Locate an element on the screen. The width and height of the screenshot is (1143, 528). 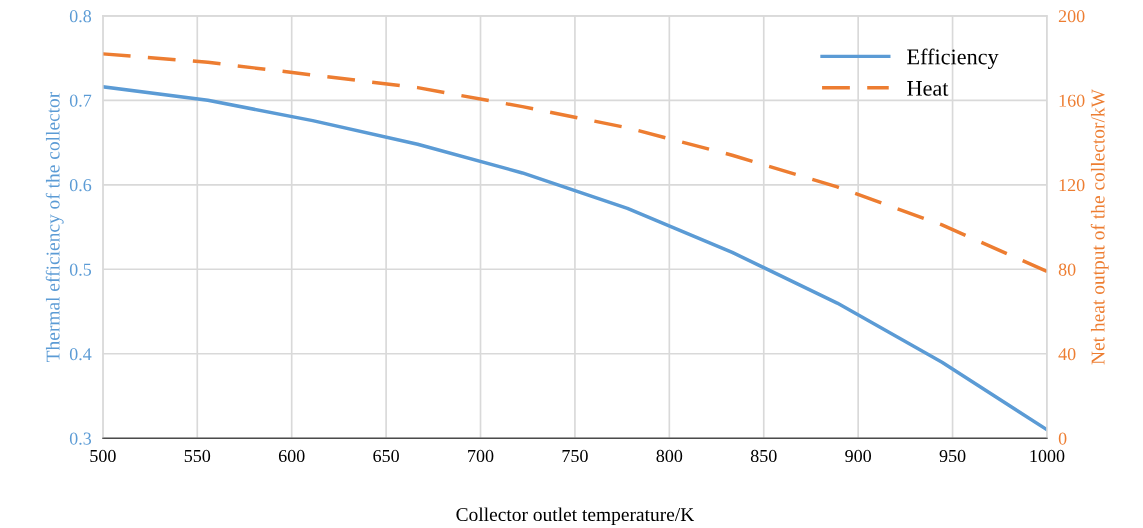
x-tick-label: 900 is located at coordinates (858, 456).